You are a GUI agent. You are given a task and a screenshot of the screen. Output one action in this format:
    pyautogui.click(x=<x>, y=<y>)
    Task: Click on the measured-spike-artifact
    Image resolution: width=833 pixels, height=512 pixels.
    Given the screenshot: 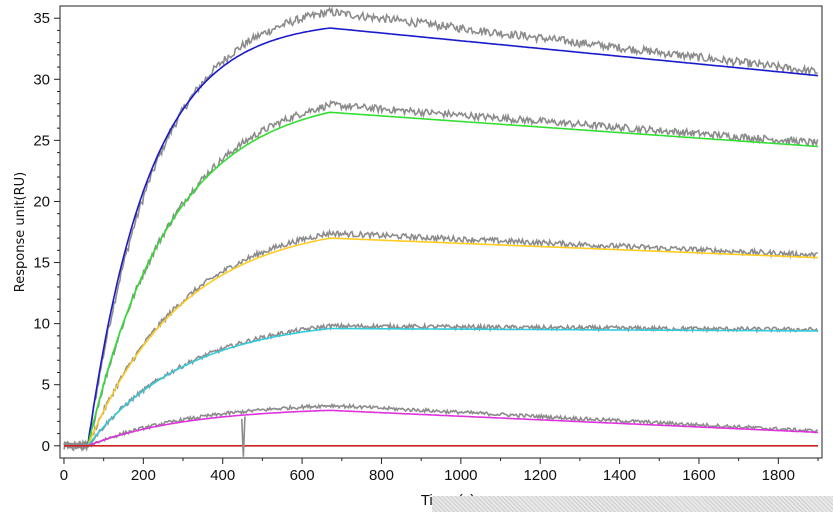 What is the action you would take?
    pyautogui.click(x=243, y=436)
    